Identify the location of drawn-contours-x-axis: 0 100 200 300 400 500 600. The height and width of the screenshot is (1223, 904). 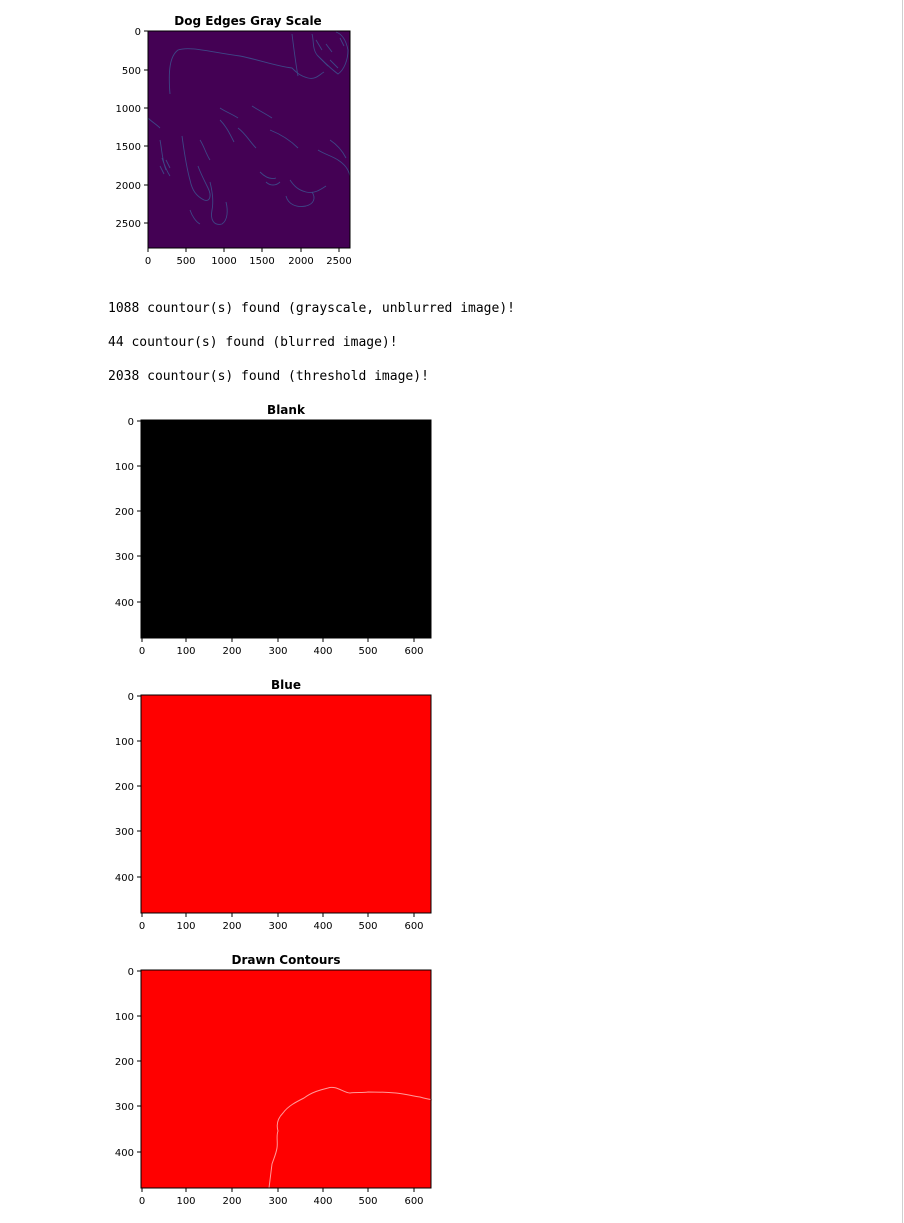
(281, 1197).